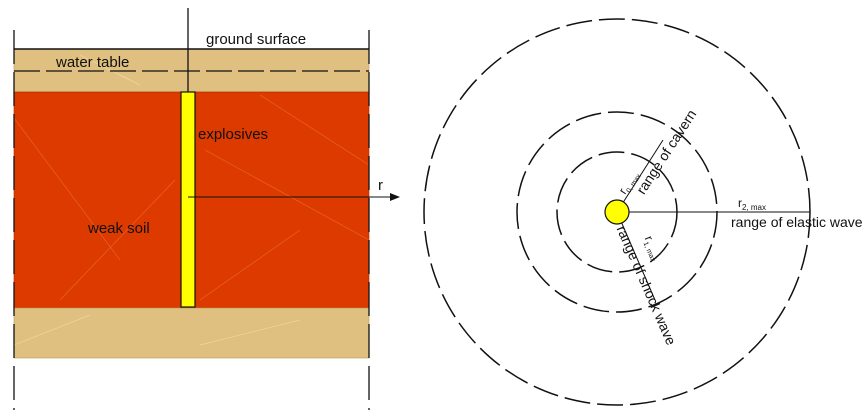 Image resolution: width=866 pixels, height=412 pixels. I want to click on r2-subscript: 2, max, so click(754, 207).